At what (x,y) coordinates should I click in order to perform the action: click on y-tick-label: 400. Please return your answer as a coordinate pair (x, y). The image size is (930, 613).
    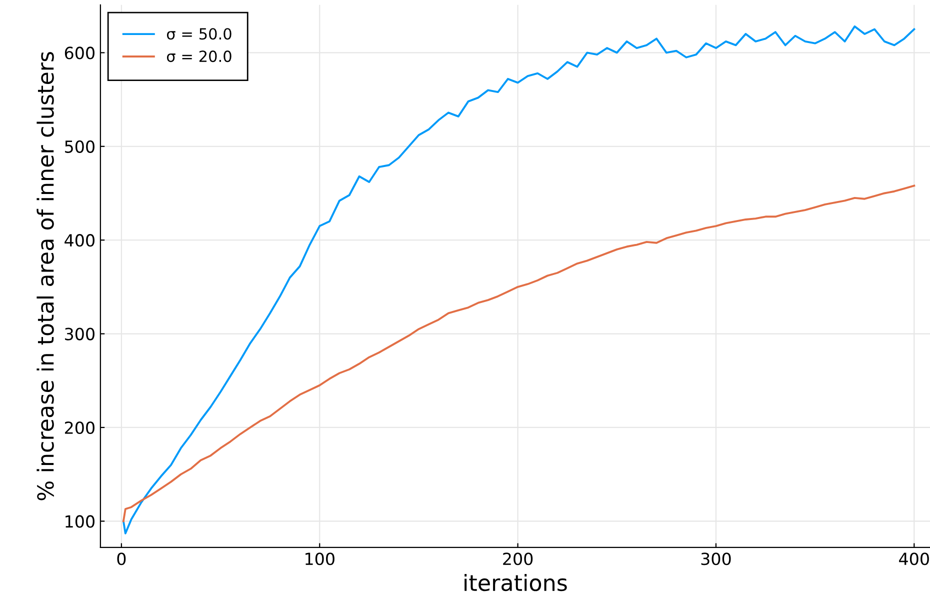
    Looking at the image, I should click on (79, 240).